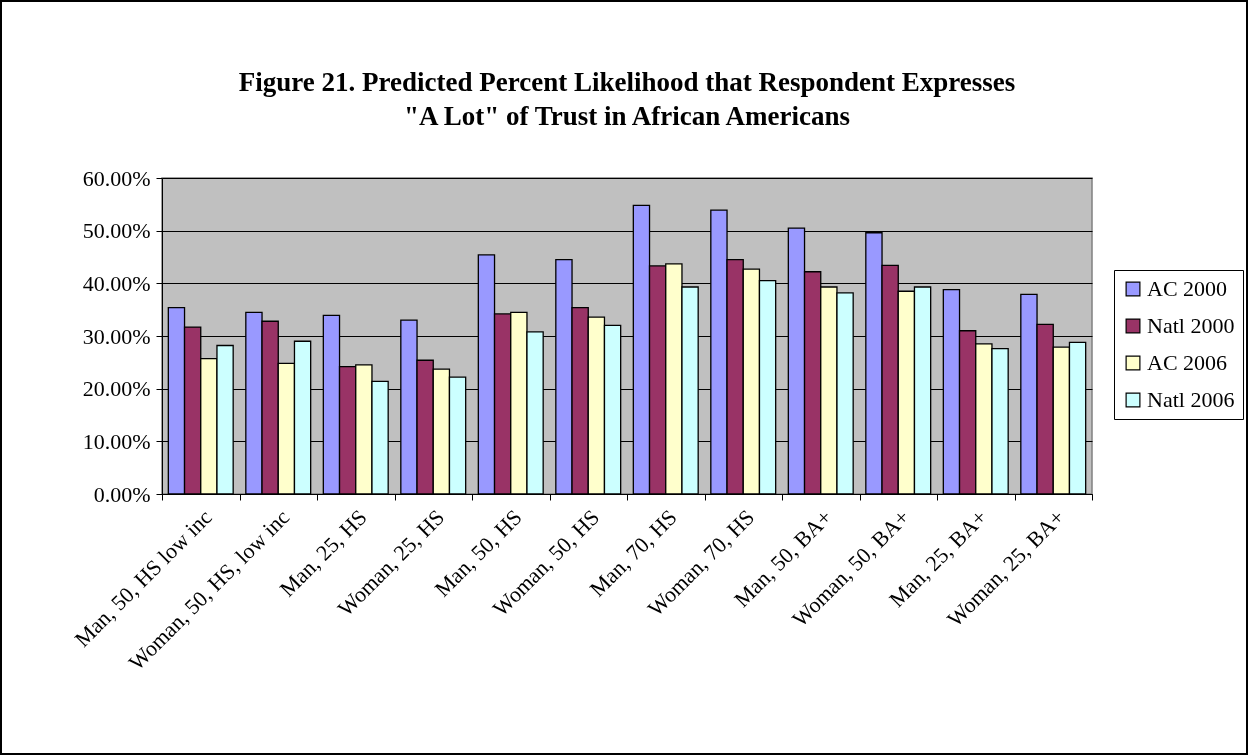  Describe the element at coordinates (116, 389) in the screenshot. I see `y-tick-label: 20.00%` at that location.